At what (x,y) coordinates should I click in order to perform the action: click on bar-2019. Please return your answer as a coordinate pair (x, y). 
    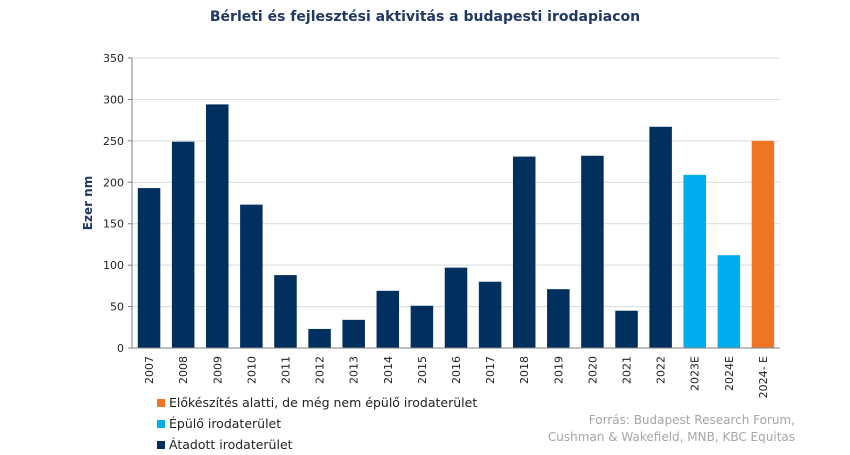
    Looking at the image, I should click on (558, 318).